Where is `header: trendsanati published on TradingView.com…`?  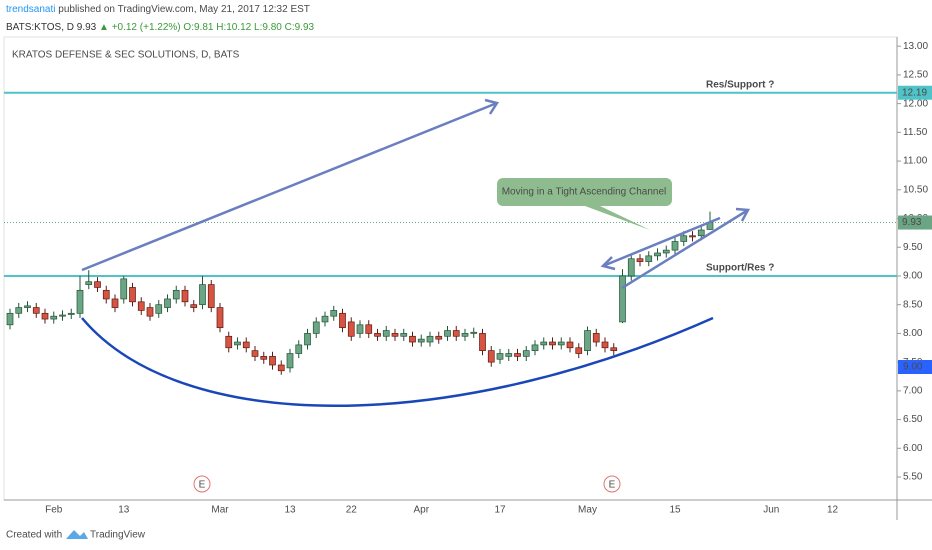
header: trendsanati published on TradingView.com… is located at coordinates (158, 9).